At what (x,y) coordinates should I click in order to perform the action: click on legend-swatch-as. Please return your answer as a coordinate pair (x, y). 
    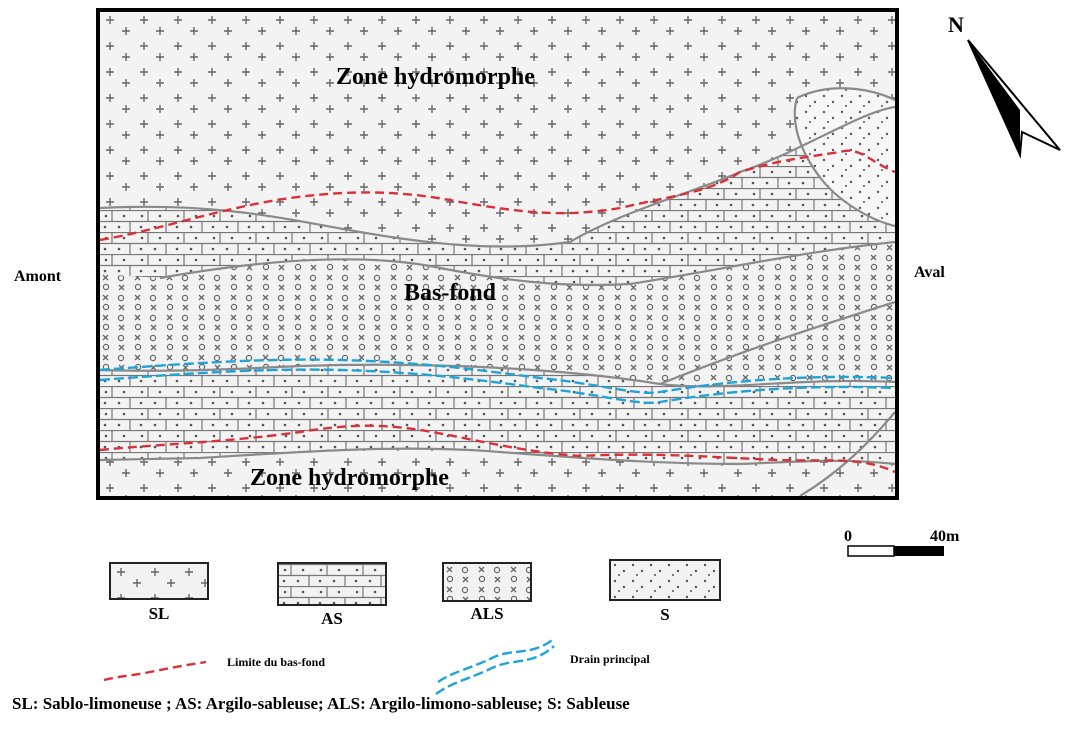
    Looking at the image, I should click on (332, 584).